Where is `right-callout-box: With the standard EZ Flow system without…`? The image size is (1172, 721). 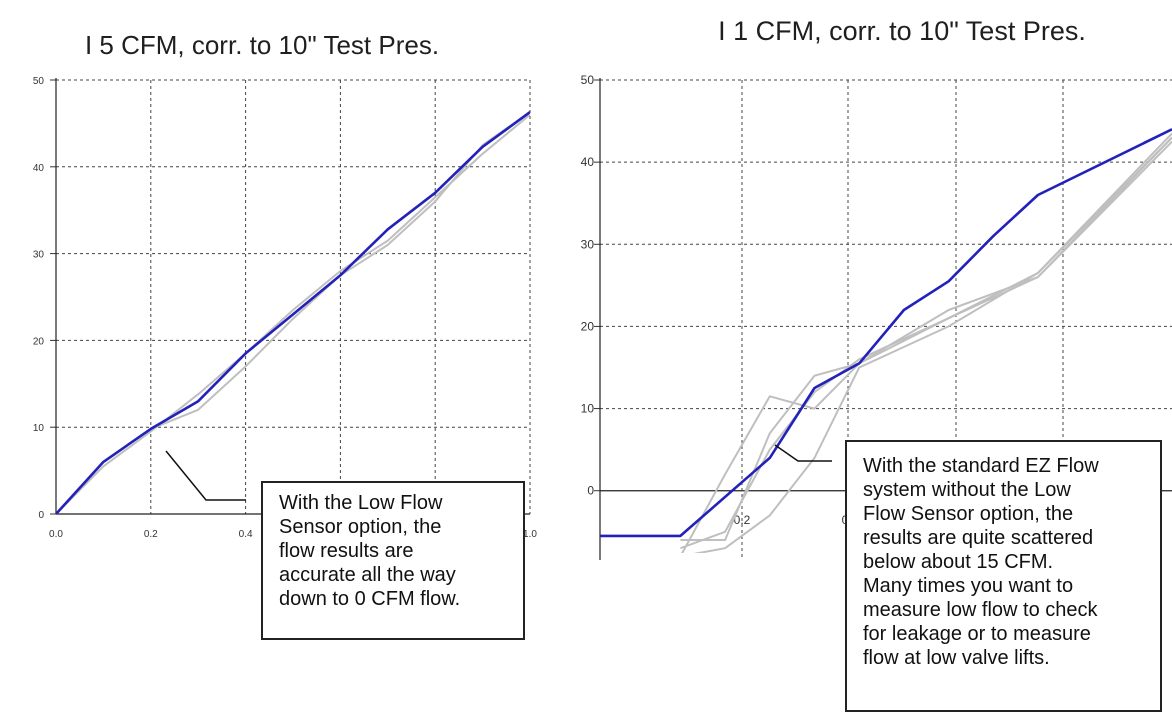 right-callout-box: With the standard EZ Flow system without… is located at coordinates (1003, 576).